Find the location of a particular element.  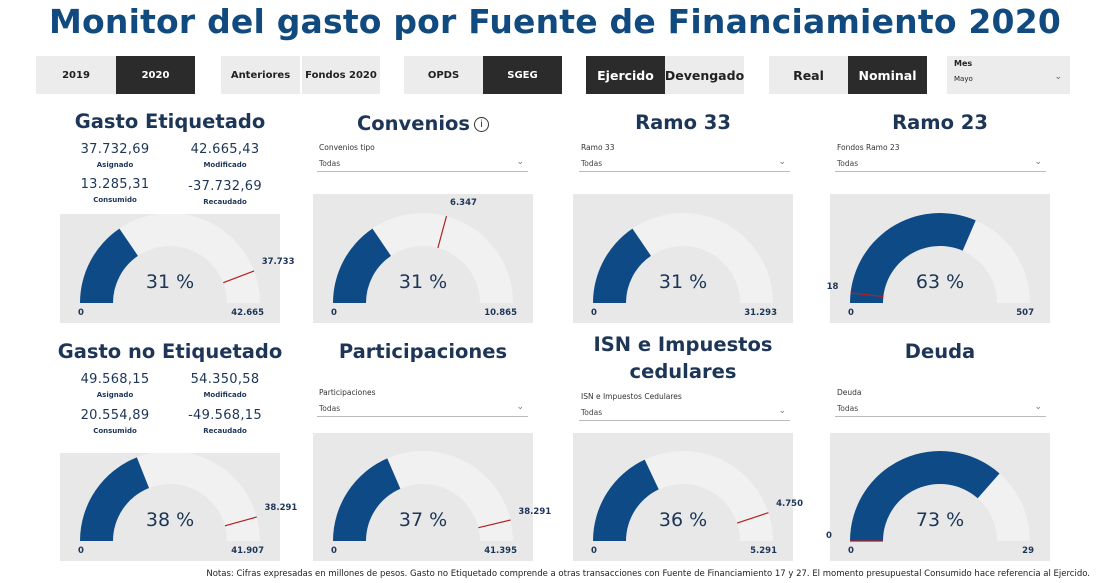

etiquetado-asignado: 37.732,69 Asignado is located at coordinates (115, 155).